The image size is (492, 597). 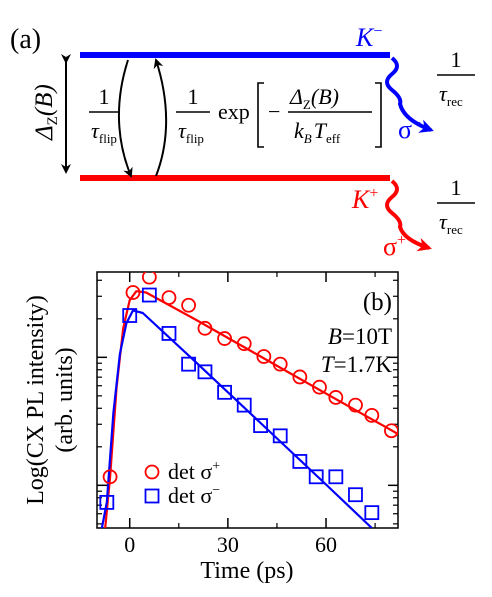 What do you see at coordinates (129, 544) in the screenshot?
I see `x-tick-label: 0` at bounding box center [129, 544].